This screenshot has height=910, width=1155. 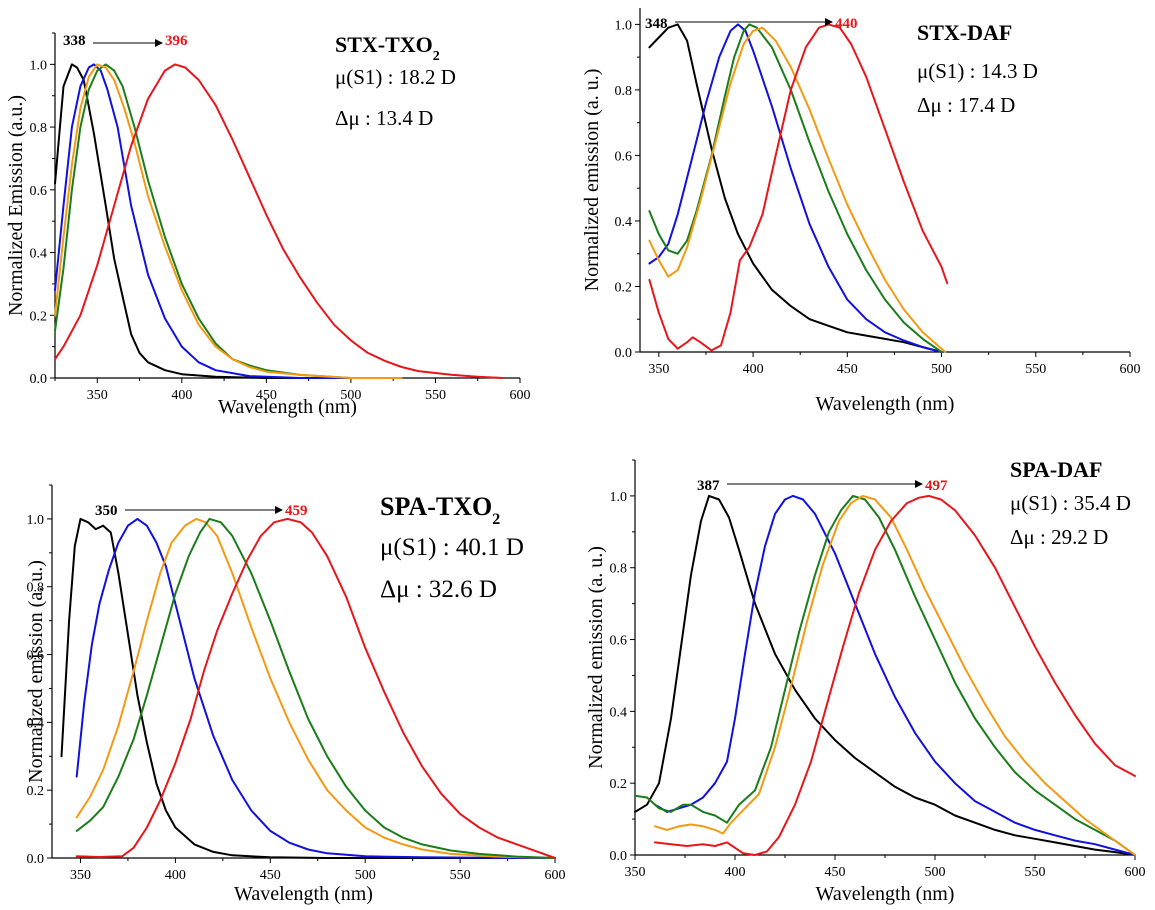 I want to click on dipole-s1-label: μ(S1) : 35.4 D, so click(x=1070, y=503).